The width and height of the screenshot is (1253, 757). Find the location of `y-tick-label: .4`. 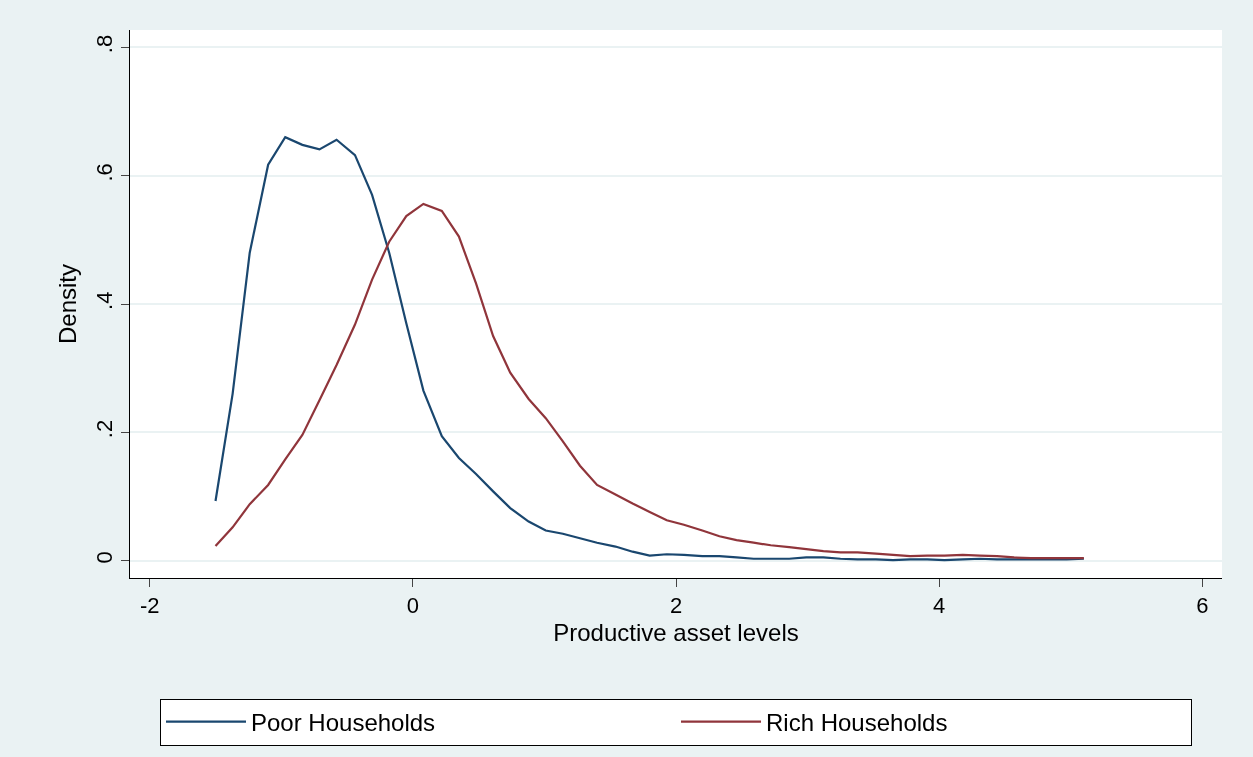

y-tick-label: .4 is located at coordinates (105, 300).